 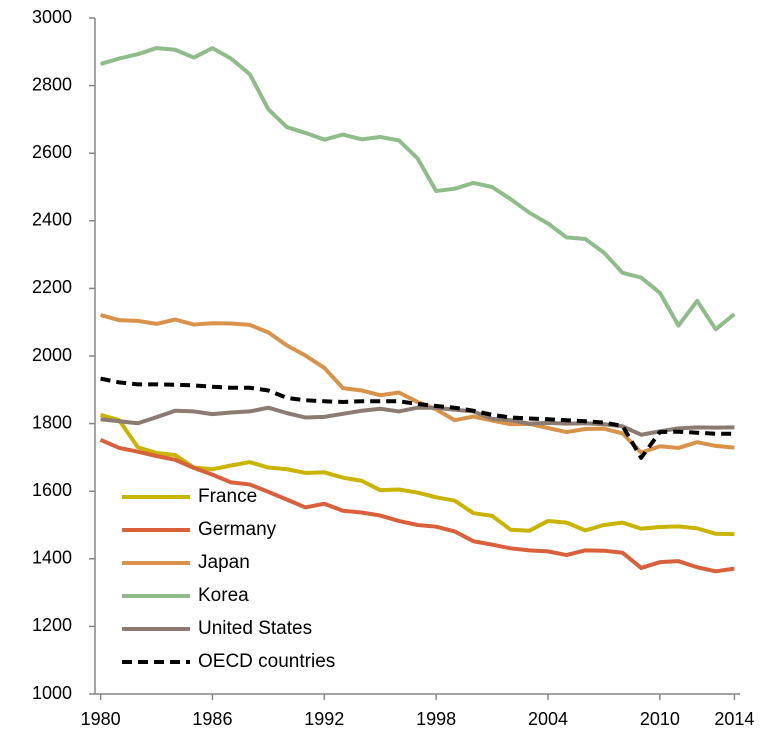 What do you see at coordinates (548, 719) in the screenshot?
I see `x-tick-label: 2004` at bounding box center [548, 719].